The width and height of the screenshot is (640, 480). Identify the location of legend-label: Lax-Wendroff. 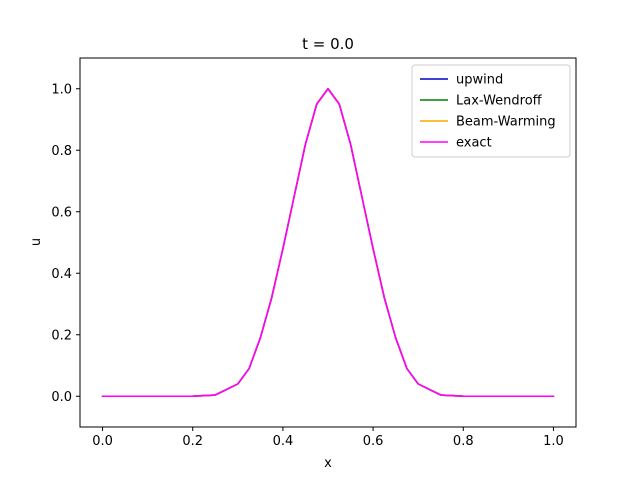
(499, 101).